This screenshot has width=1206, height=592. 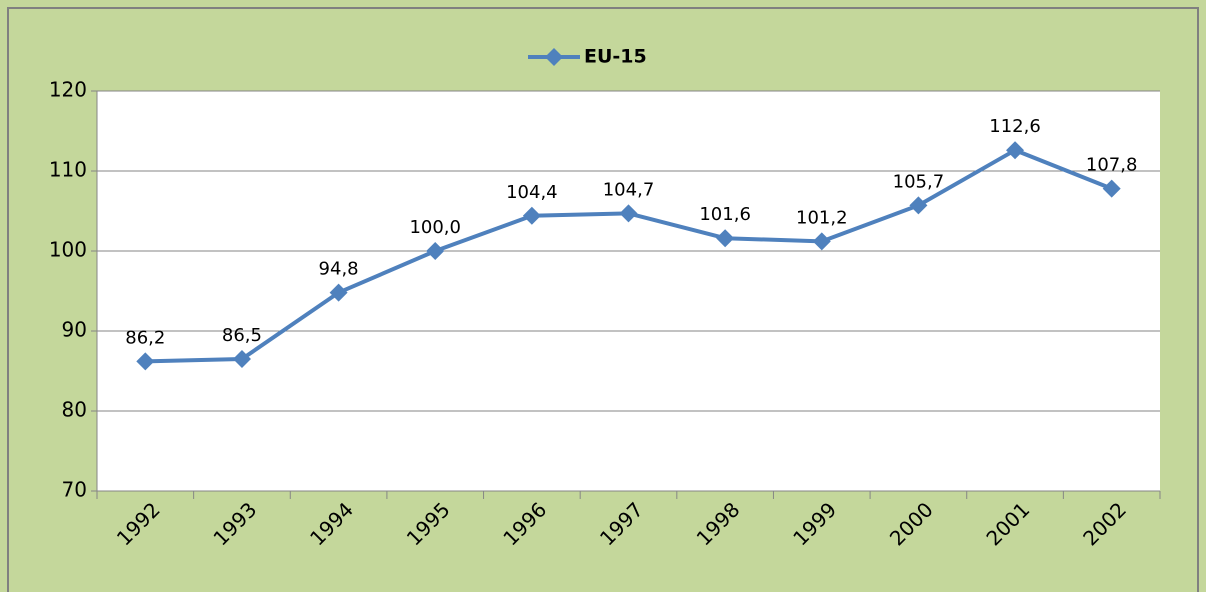 I want to click on data-label: 112,6, so click(x=1015, y=126).